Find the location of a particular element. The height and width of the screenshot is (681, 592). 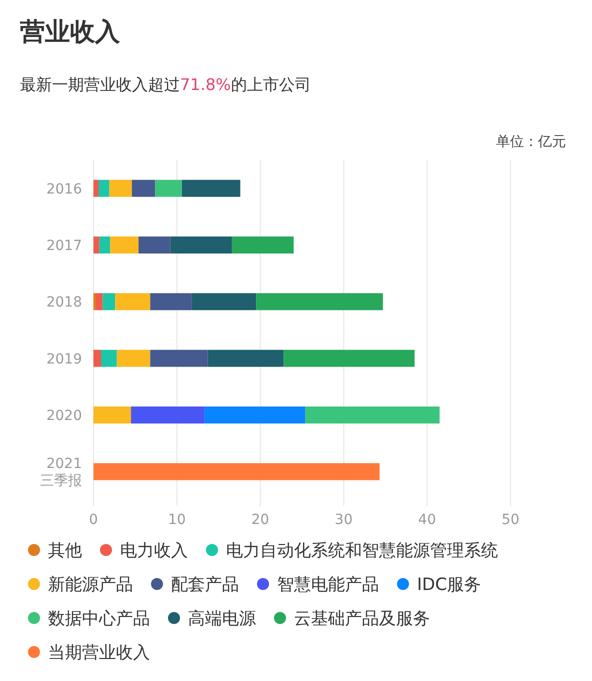

y-tick-label: 2020 is located at coordinates (64, 416).